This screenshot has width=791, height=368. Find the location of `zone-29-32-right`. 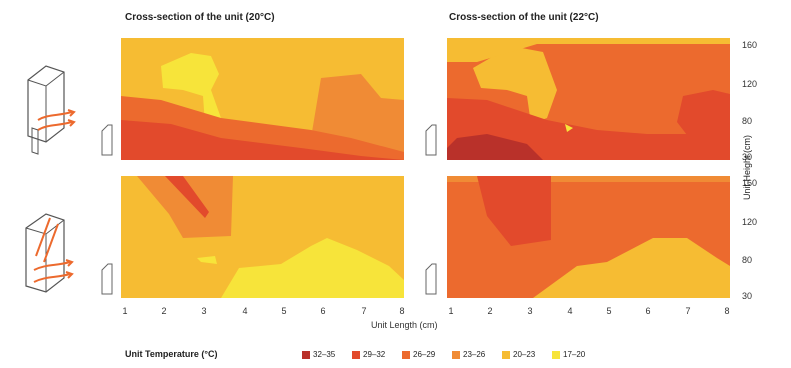

zone-29-32-right is located at coordinates (703, 119).